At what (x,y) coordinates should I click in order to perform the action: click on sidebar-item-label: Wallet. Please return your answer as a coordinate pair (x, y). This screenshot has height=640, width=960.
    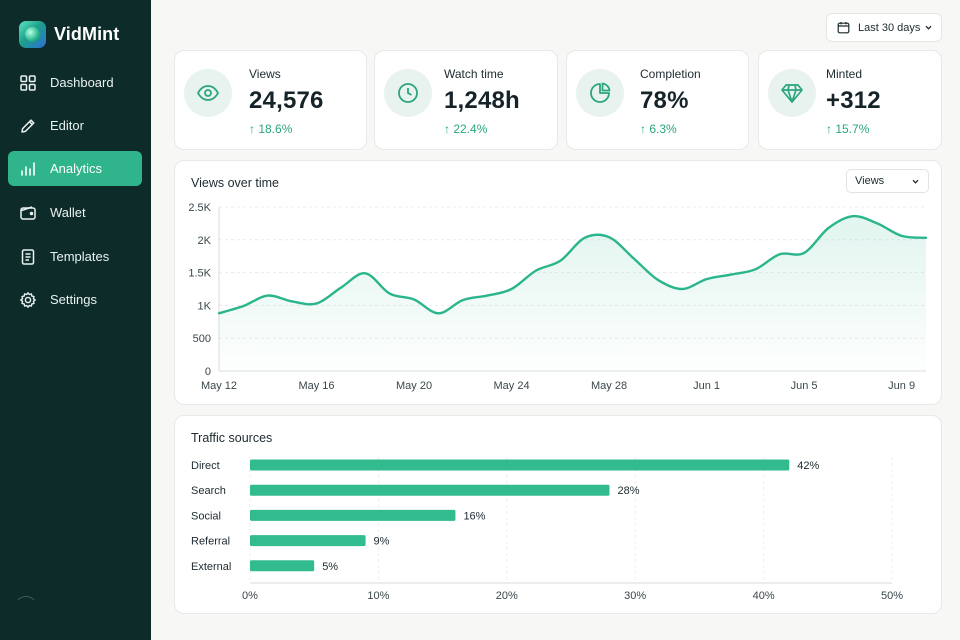
    Looking at the image, I should click on (68, 212).